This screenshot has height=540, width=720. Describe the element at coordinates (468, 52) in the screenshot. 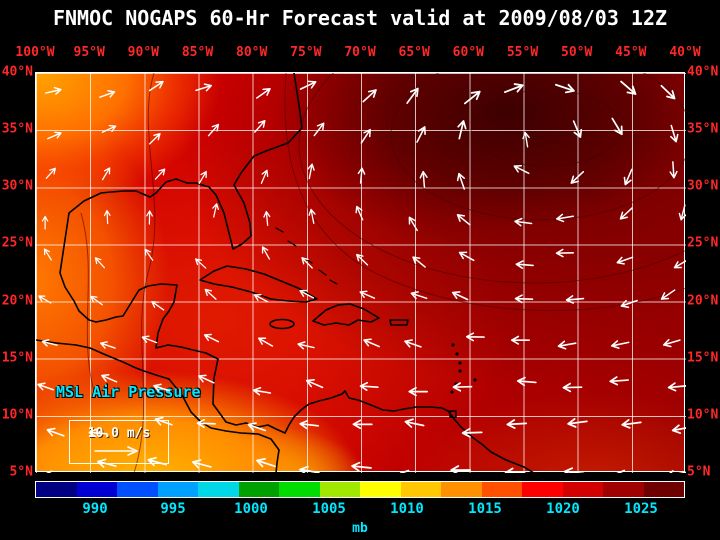

I see `lon-tick-label: 60°W` at that location.